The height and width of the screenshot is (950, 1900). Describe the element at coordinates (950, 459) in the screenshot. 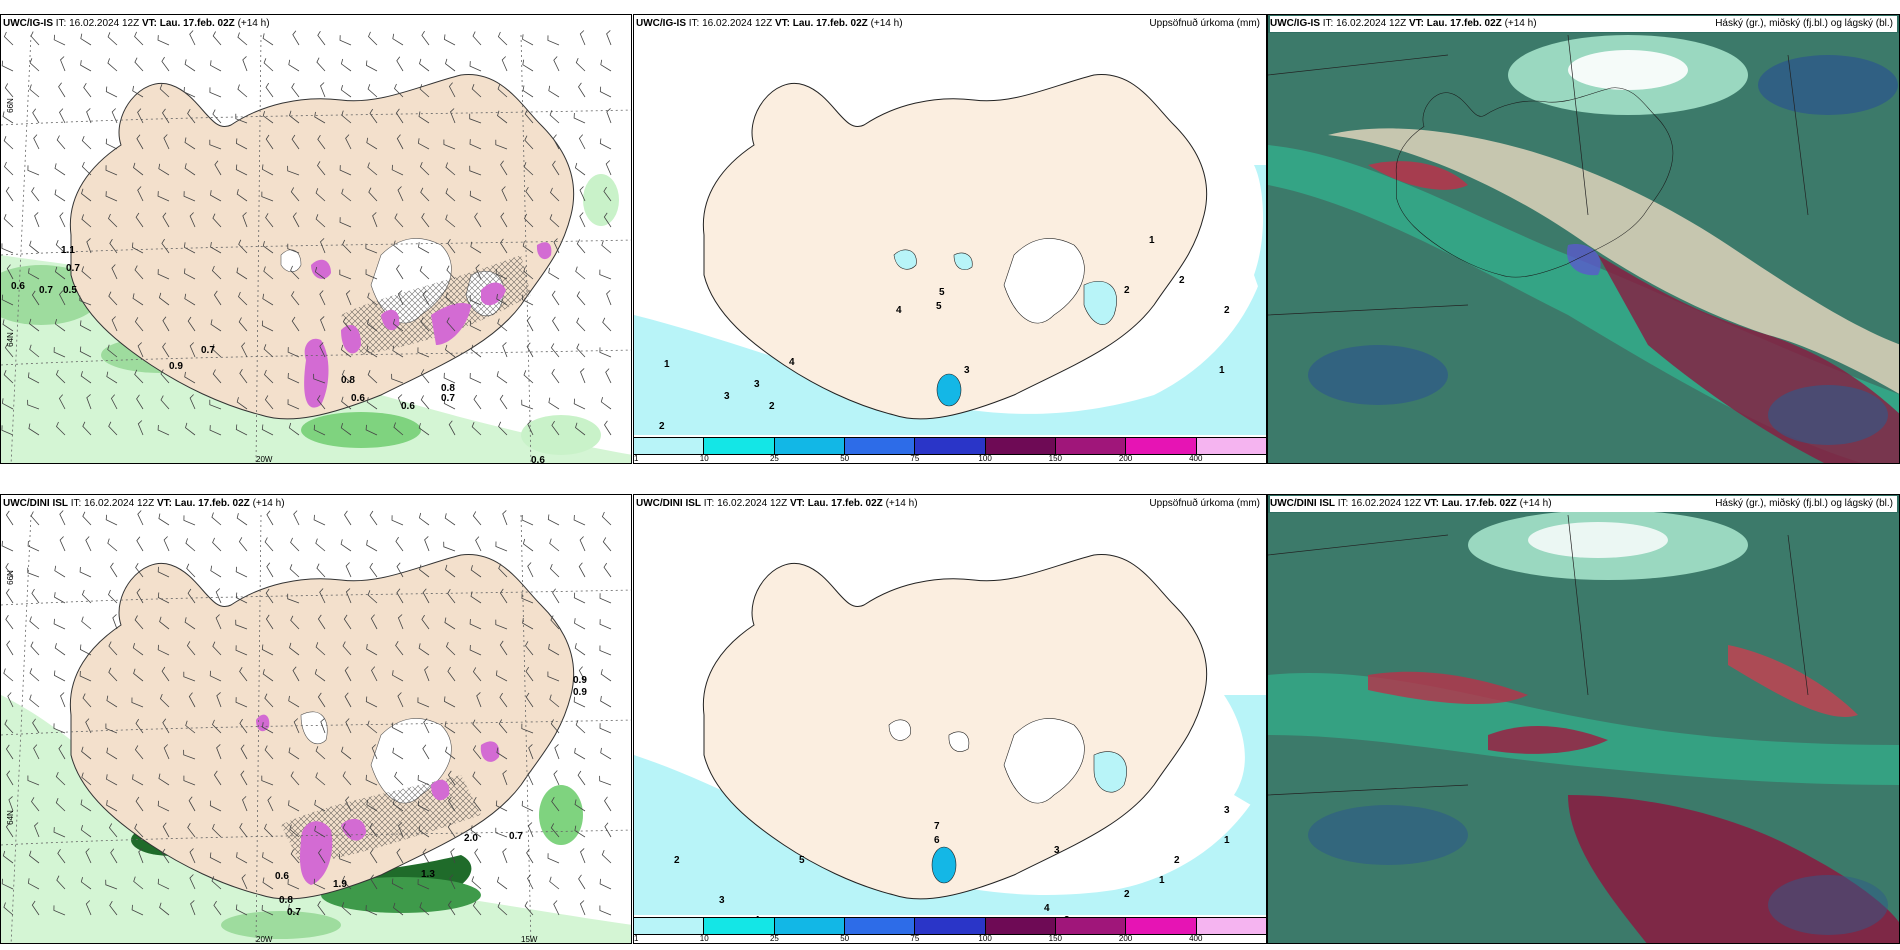

I see `precip-scale-labels: 1 10 25 50 75 100 150 200 400` at that location.